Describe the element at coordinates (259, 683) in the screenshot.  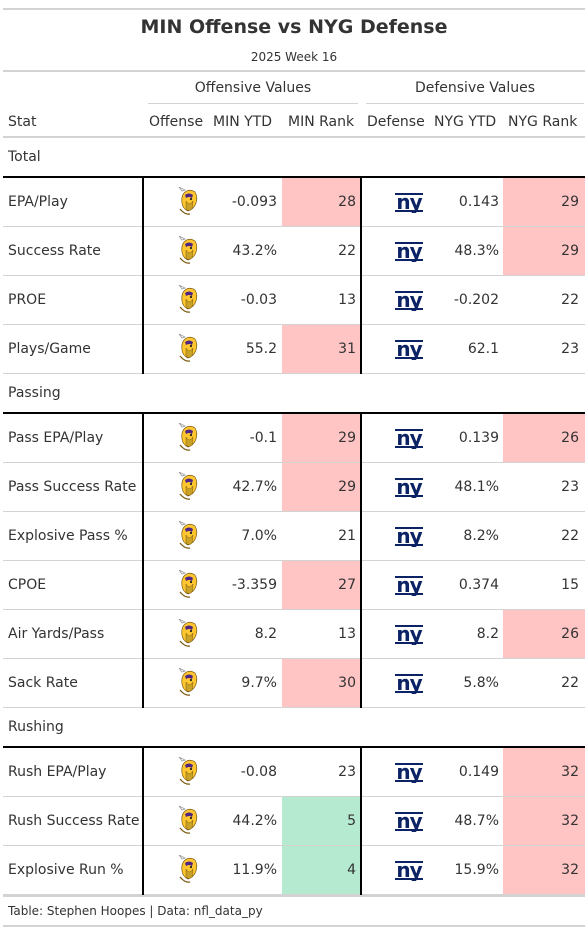
I see `min-ytd-value: 9.7%` at that location.